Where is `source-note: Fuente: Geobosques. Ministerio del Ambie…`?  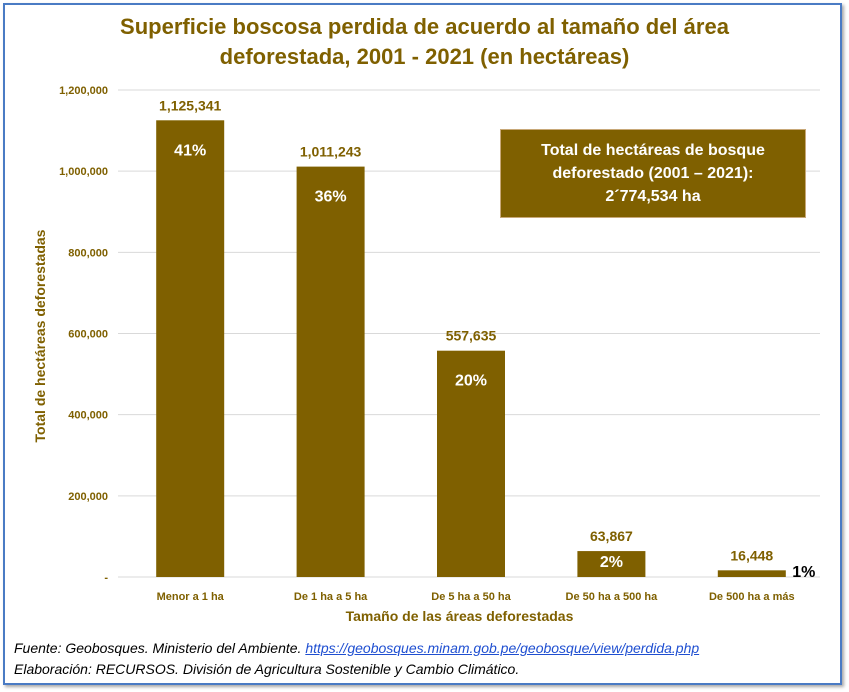
source-note: Fuente: Geobosques. Ministerio del Ambie… is located at coordinates (356, 659).